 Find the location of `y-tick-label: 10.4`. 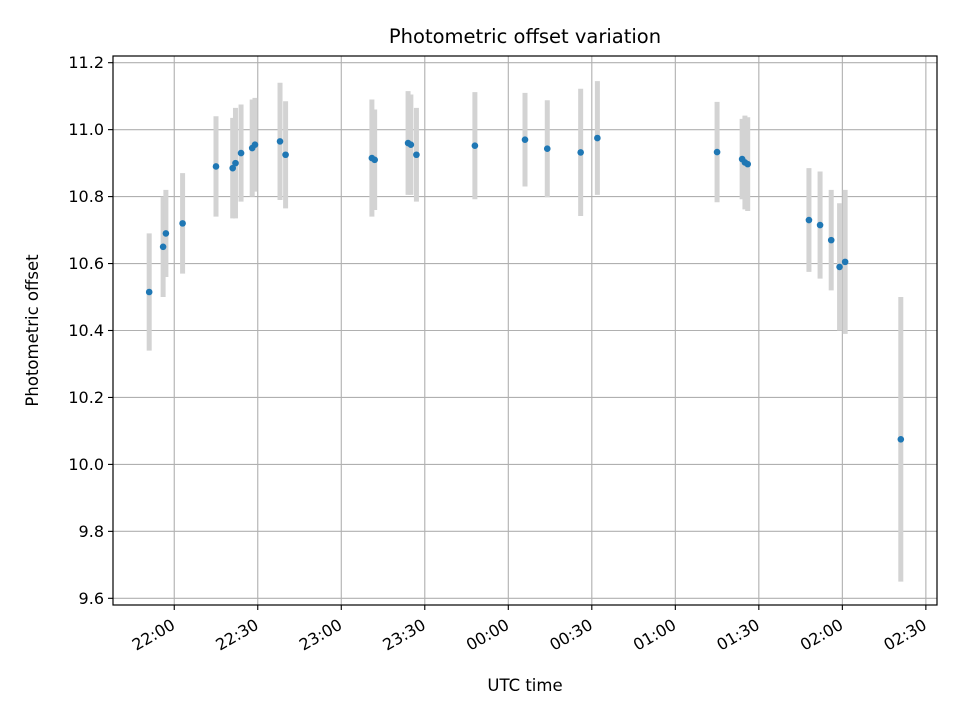

y-tick-label: 10.4 is located at coordinates (86, 330).